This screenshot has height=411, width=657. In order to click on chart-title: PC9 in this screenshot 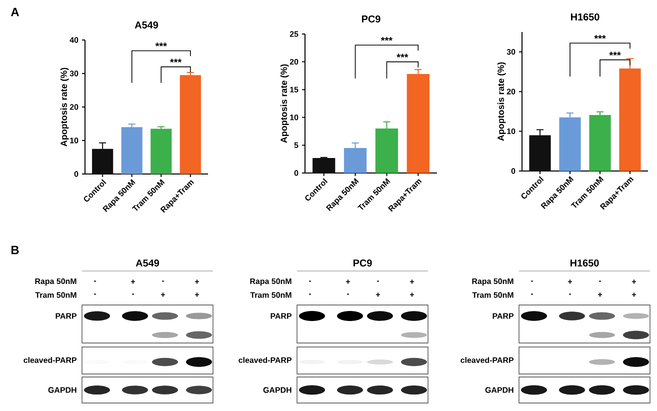, I will do `click(371, 18)`.